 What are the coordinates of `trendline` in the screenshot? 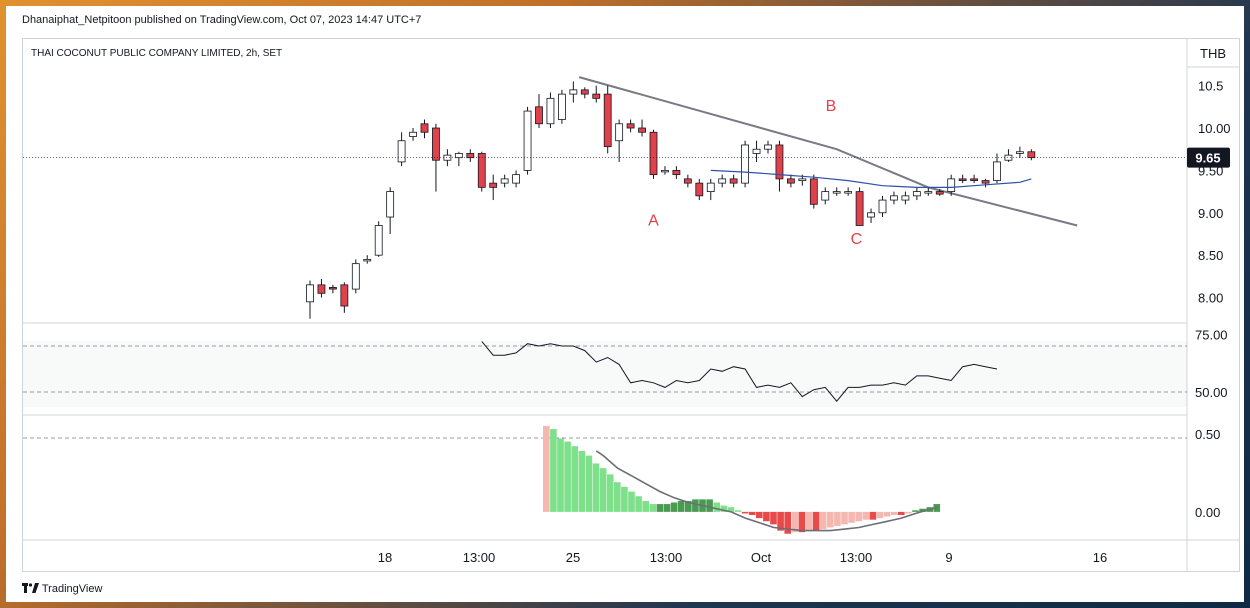 It's located at (828, 151).